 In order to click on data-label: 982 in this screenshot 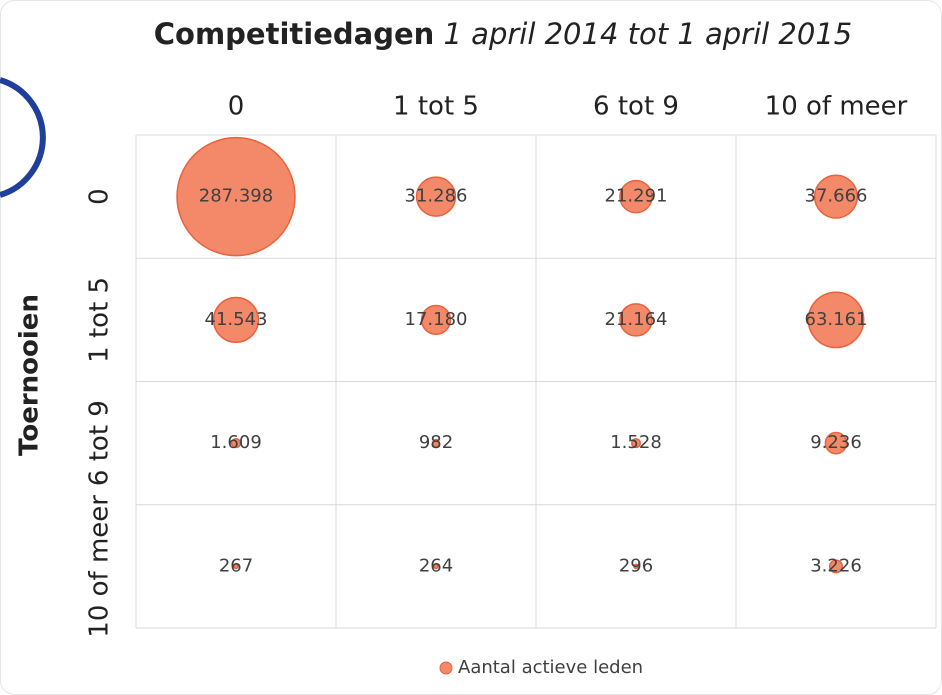, I will do `click(436, 442)`.